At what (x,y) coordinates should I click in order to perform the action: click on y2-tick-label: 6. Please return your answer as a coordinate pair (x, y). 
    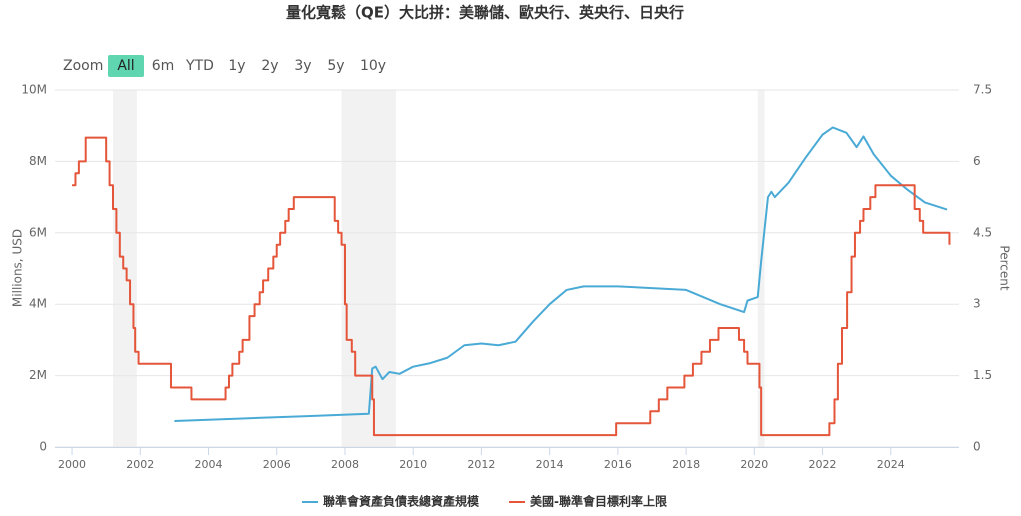
    Looking at the image, I should click on (977, 161).